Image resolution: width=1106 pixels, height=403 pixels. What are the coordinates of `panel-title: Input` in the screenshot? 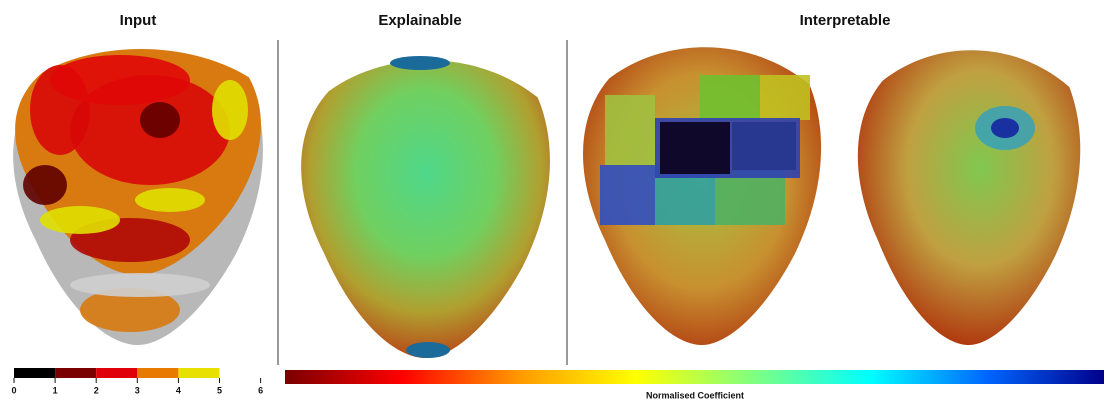 It's located at (138, 20).